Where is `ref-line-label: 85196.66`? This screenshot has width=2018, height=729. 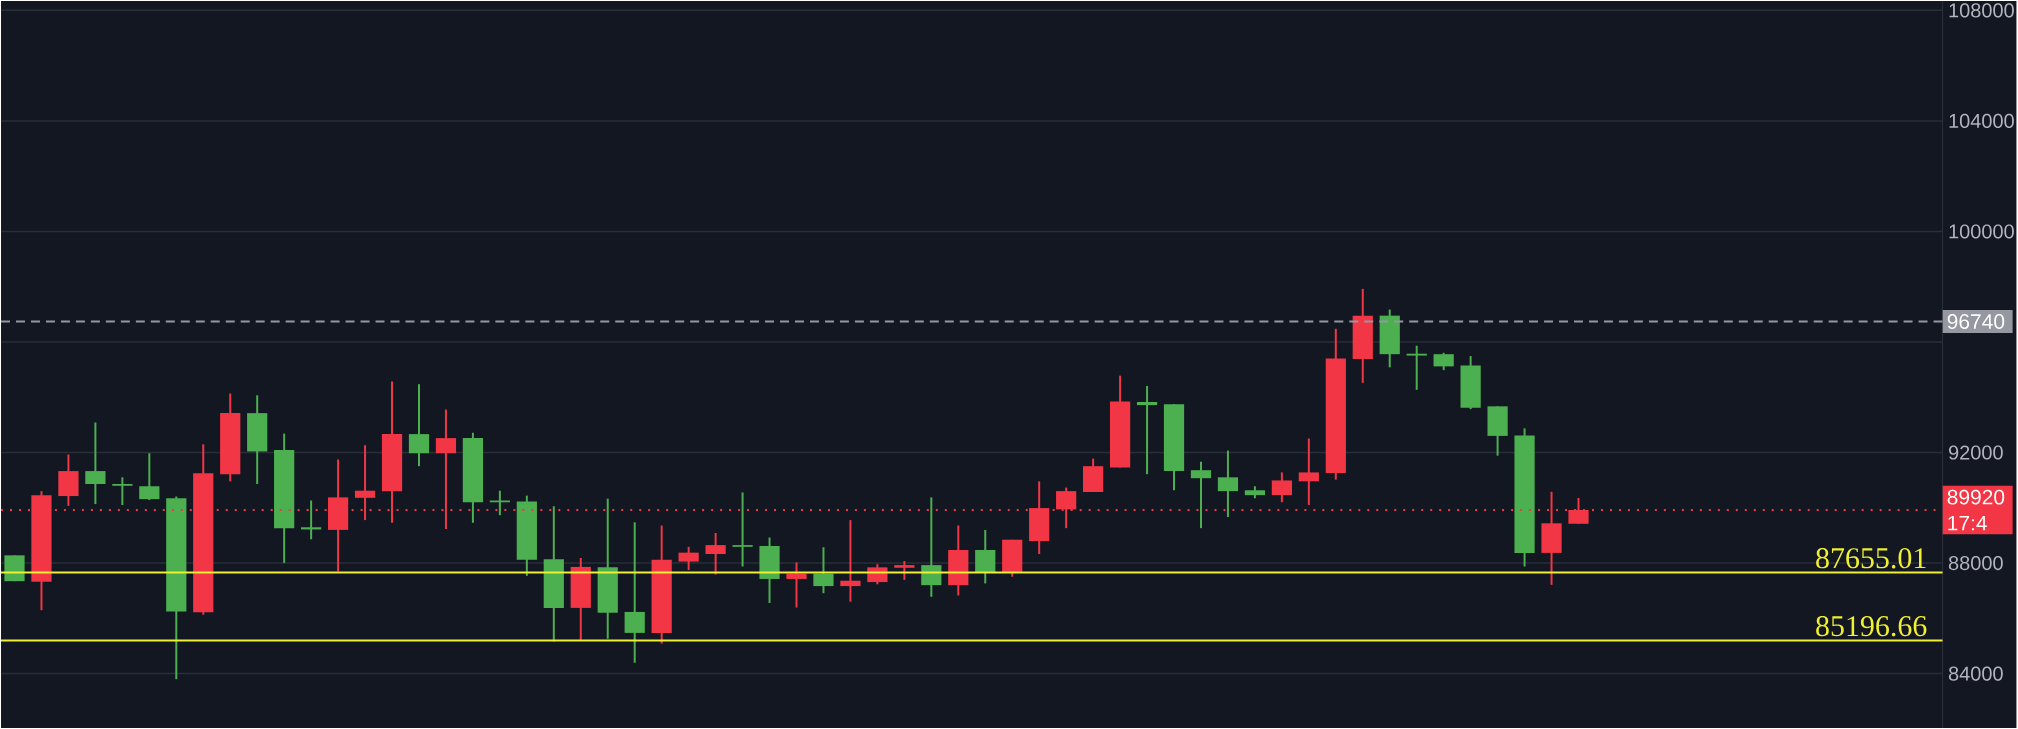 ref-line-label: 85196.66 is located at coordinates (1871, 626).